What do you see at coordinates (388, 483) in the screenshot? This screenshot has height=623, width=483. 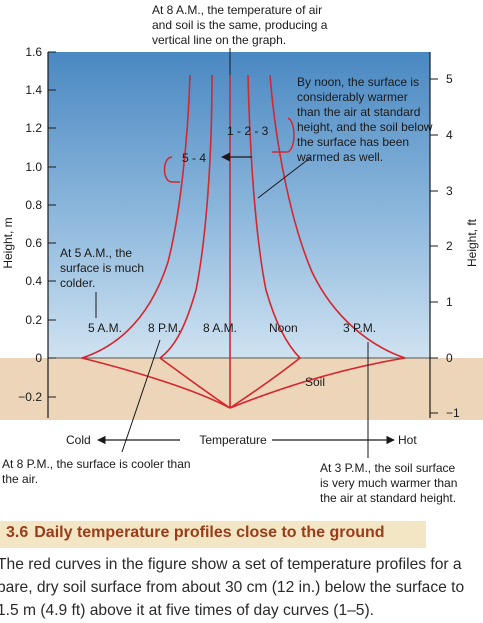 I see `svg-text: is very much warmer than` at bounding box center [388, 483].